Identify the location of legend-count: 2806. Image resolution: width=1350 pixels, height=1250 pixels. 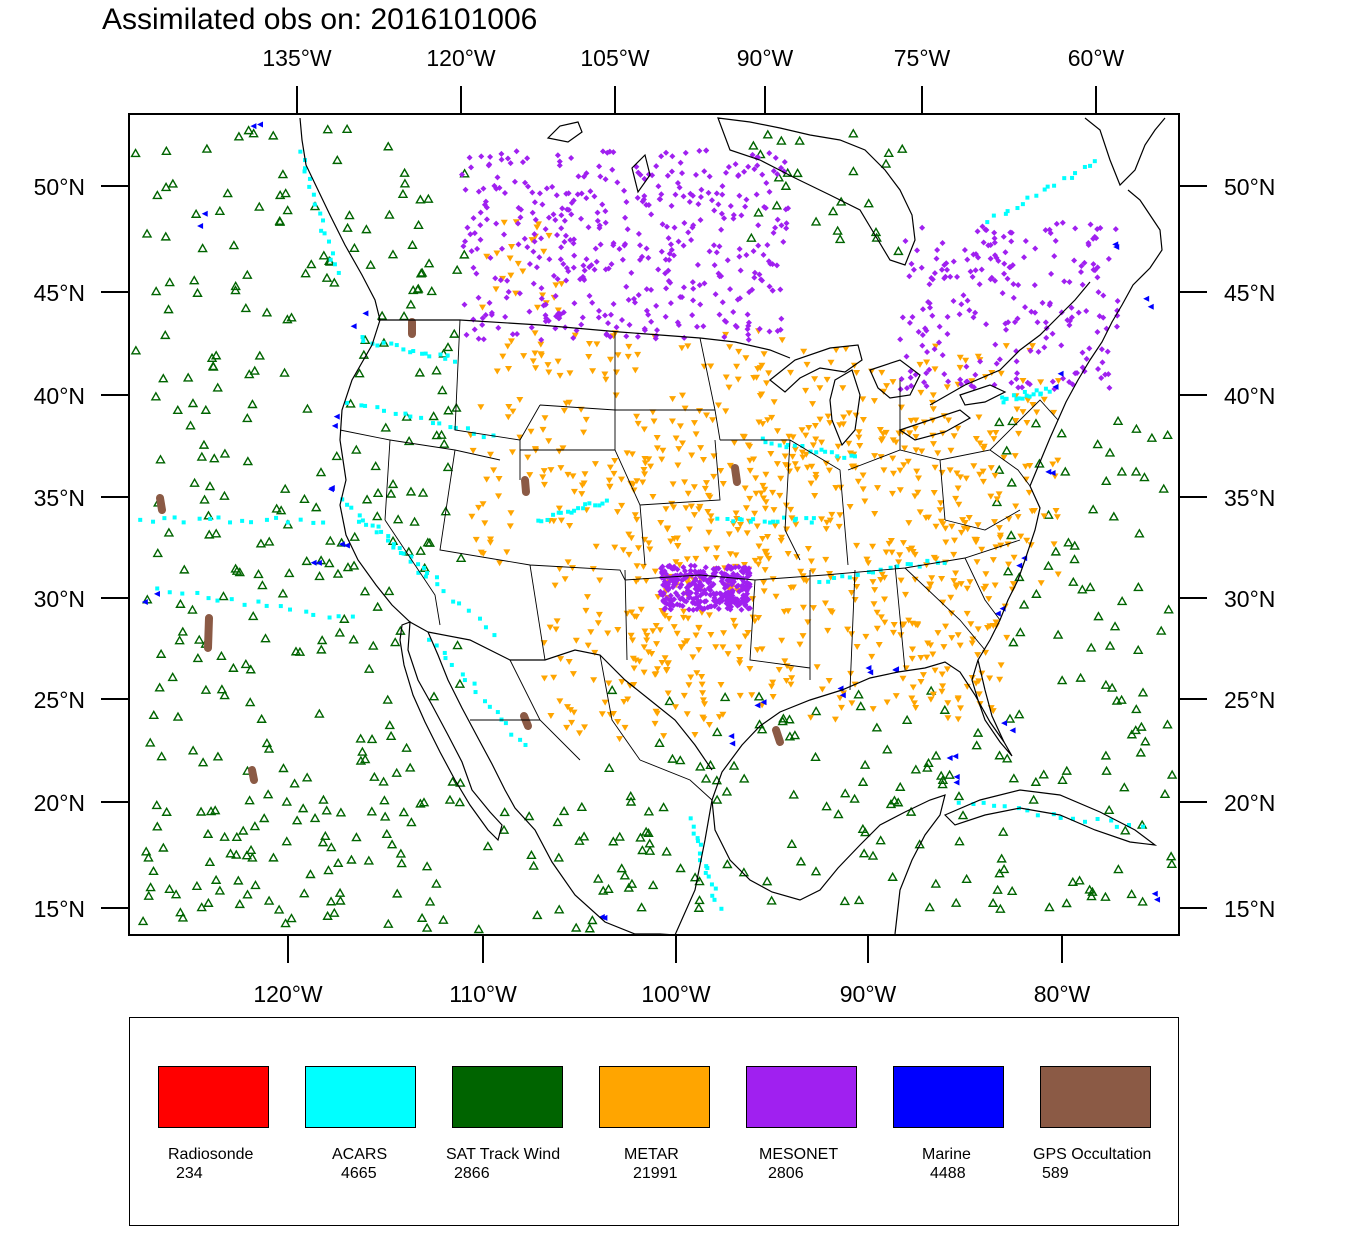
(786, 1173).